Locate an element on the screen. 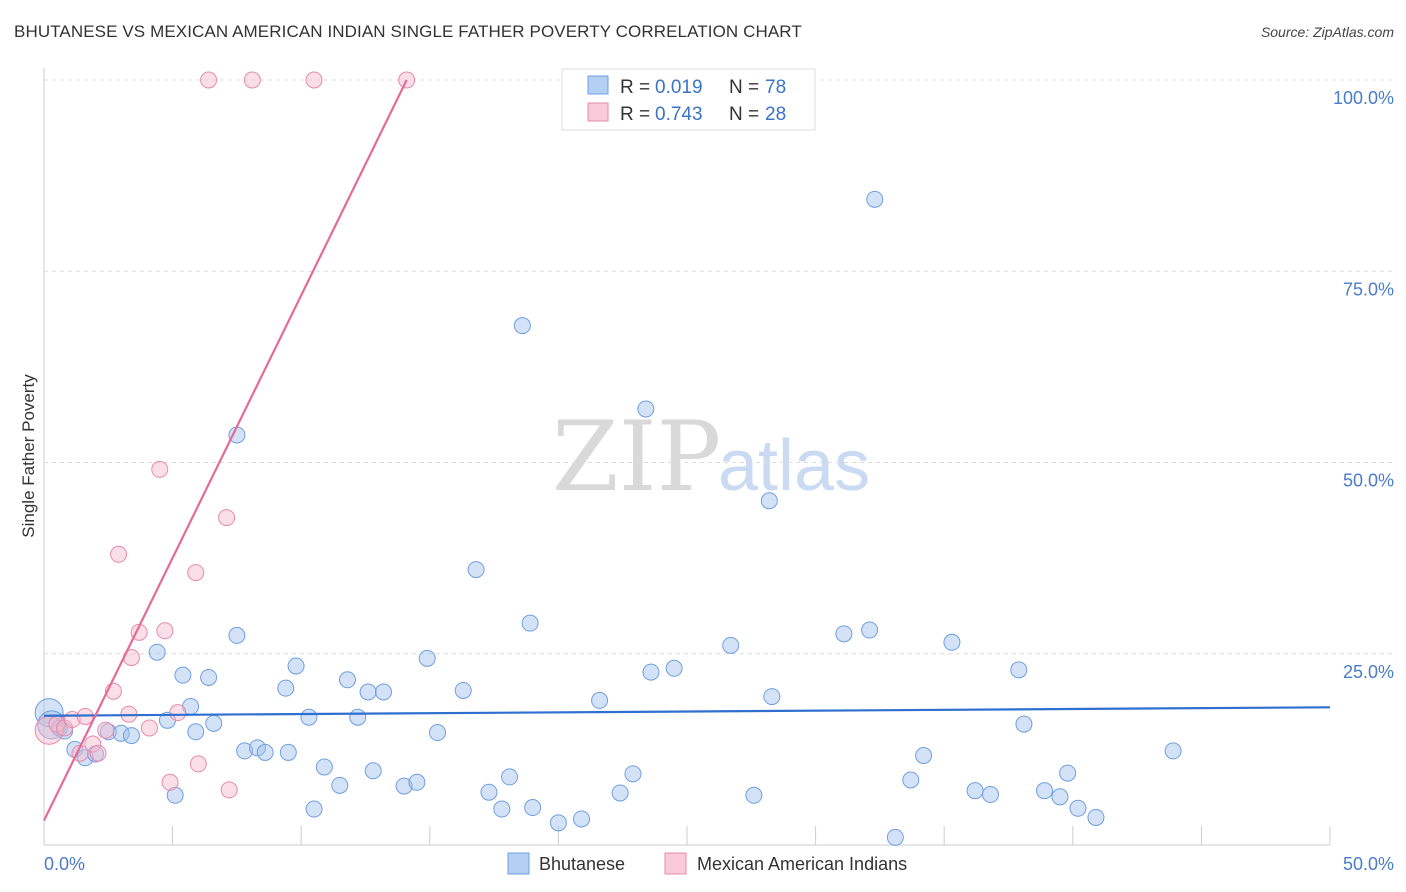  x-ticks is located at coordinates (751, 835).